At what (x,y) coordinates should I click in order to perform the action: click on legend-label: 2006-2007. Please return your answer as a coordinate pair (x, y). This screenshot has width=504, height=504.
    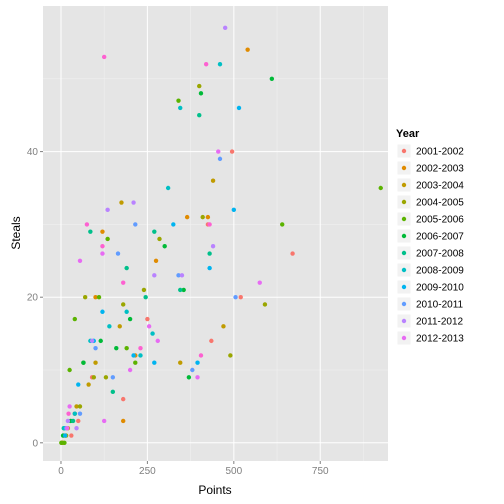
    Looking at the image, I should click on (440, 237).